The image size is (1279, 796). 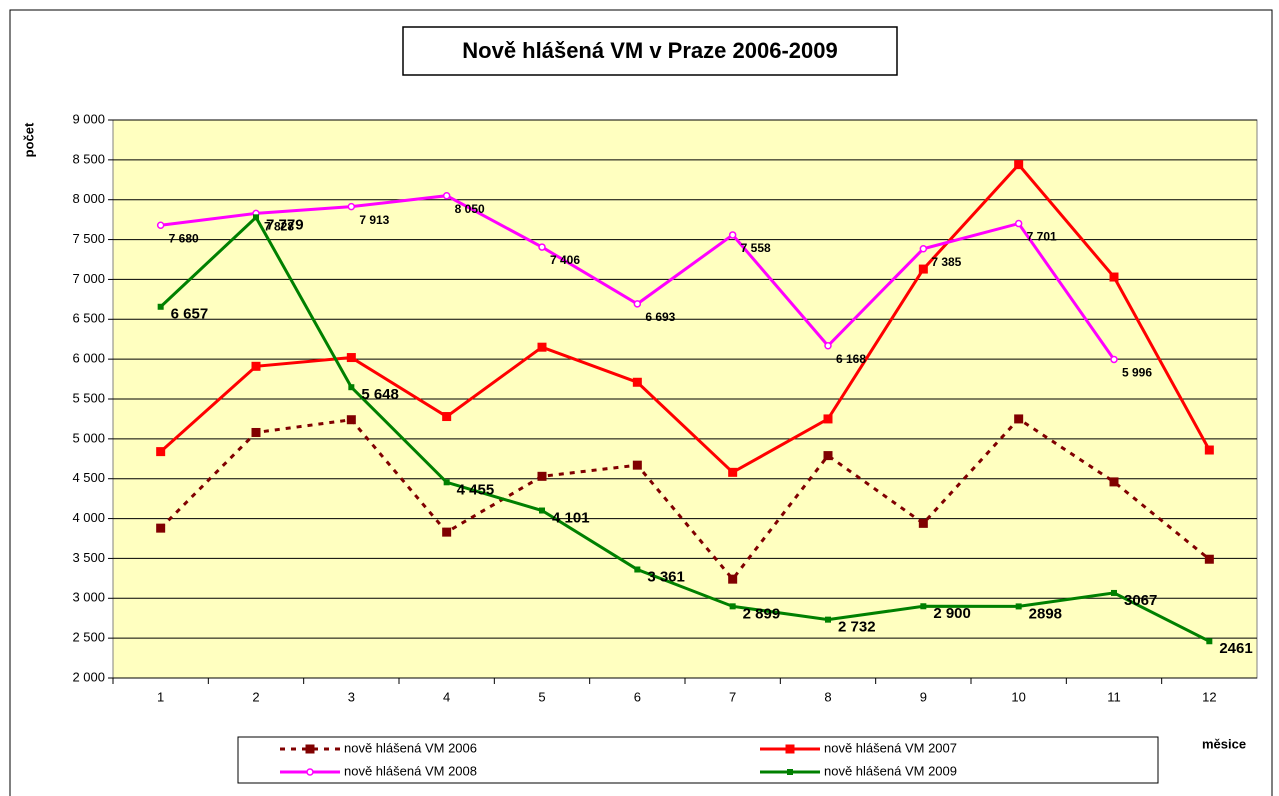 What do you see at coordinates (374, 220) in the screenshot?
I see `data-label: 7 913` at bounding box center [374, 220].